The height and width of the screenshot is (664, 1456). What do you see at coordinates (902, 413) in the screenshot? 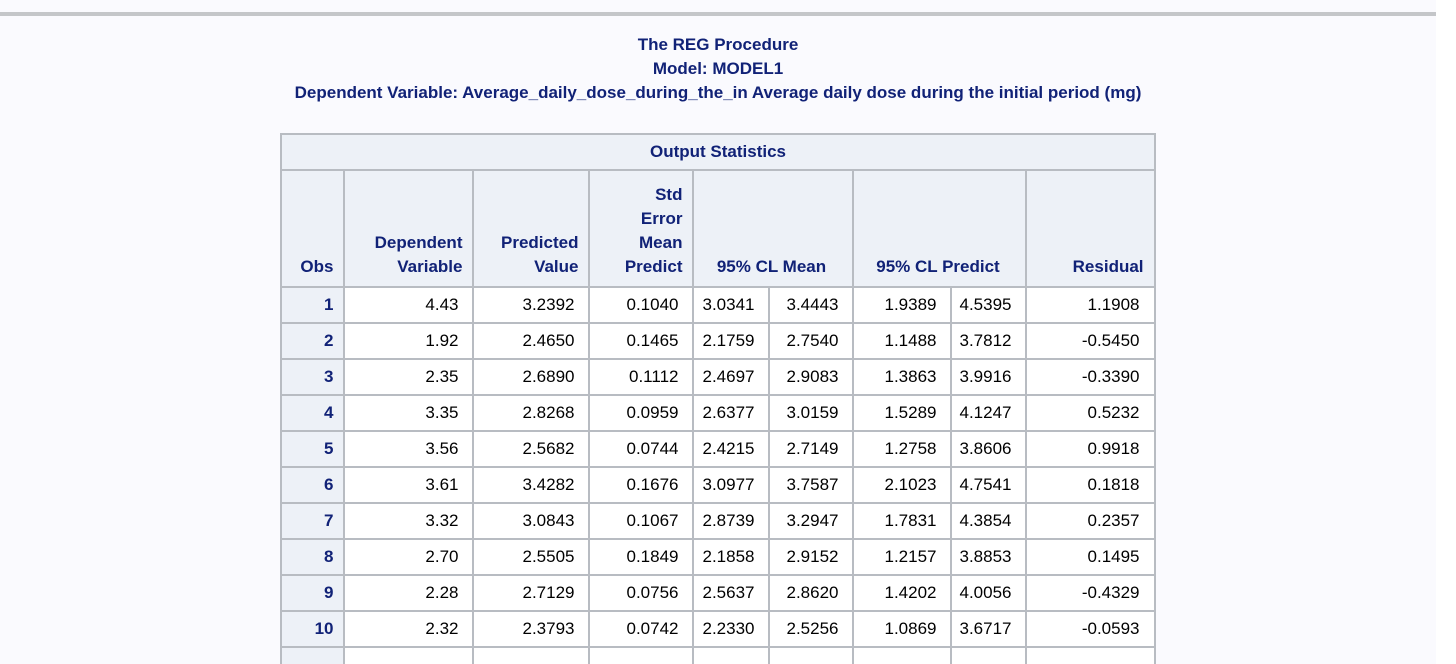
I see `value-cell: 1.5289` at bounding box center [902, 413].